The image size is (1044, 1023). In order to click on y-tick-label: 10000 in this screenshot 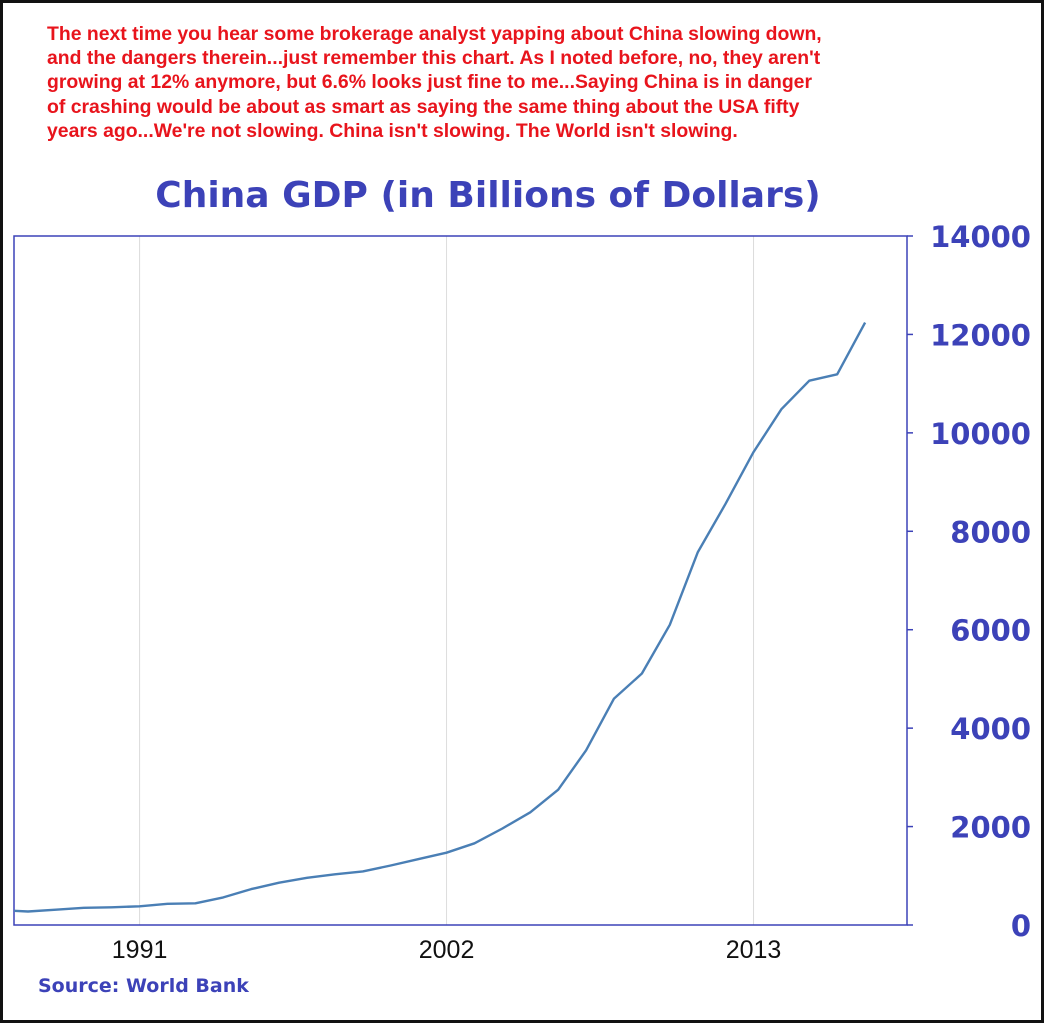, I will do `click(980, 434)`.